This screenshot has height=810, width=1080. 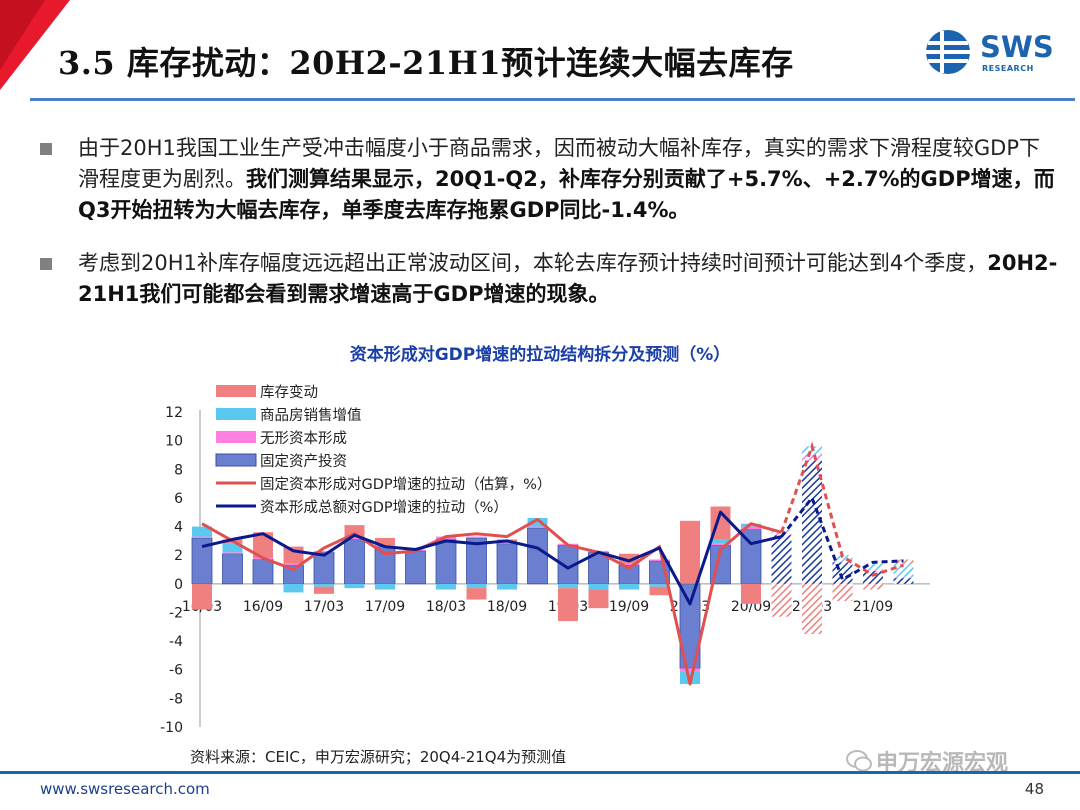 What do you see at coordinates (629, 607) in the screenshot?
I see `x-tick-label: 19/09` at bounding box center [629, 607].